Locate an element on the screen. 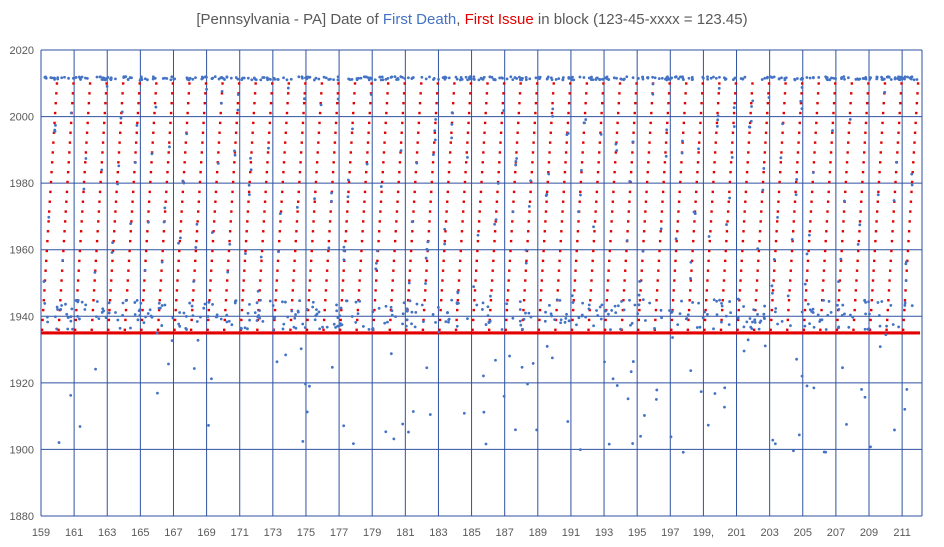 Image resolution: width=944 pixels, height=547 pixels. x-tick-label: 211 is located at coordinates (902, 533).